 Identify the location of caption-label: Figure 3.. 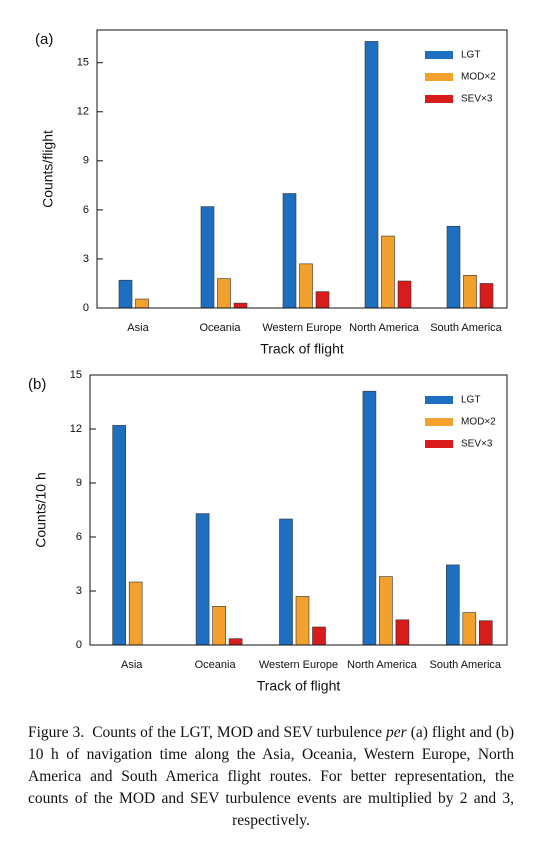
(56, 732).